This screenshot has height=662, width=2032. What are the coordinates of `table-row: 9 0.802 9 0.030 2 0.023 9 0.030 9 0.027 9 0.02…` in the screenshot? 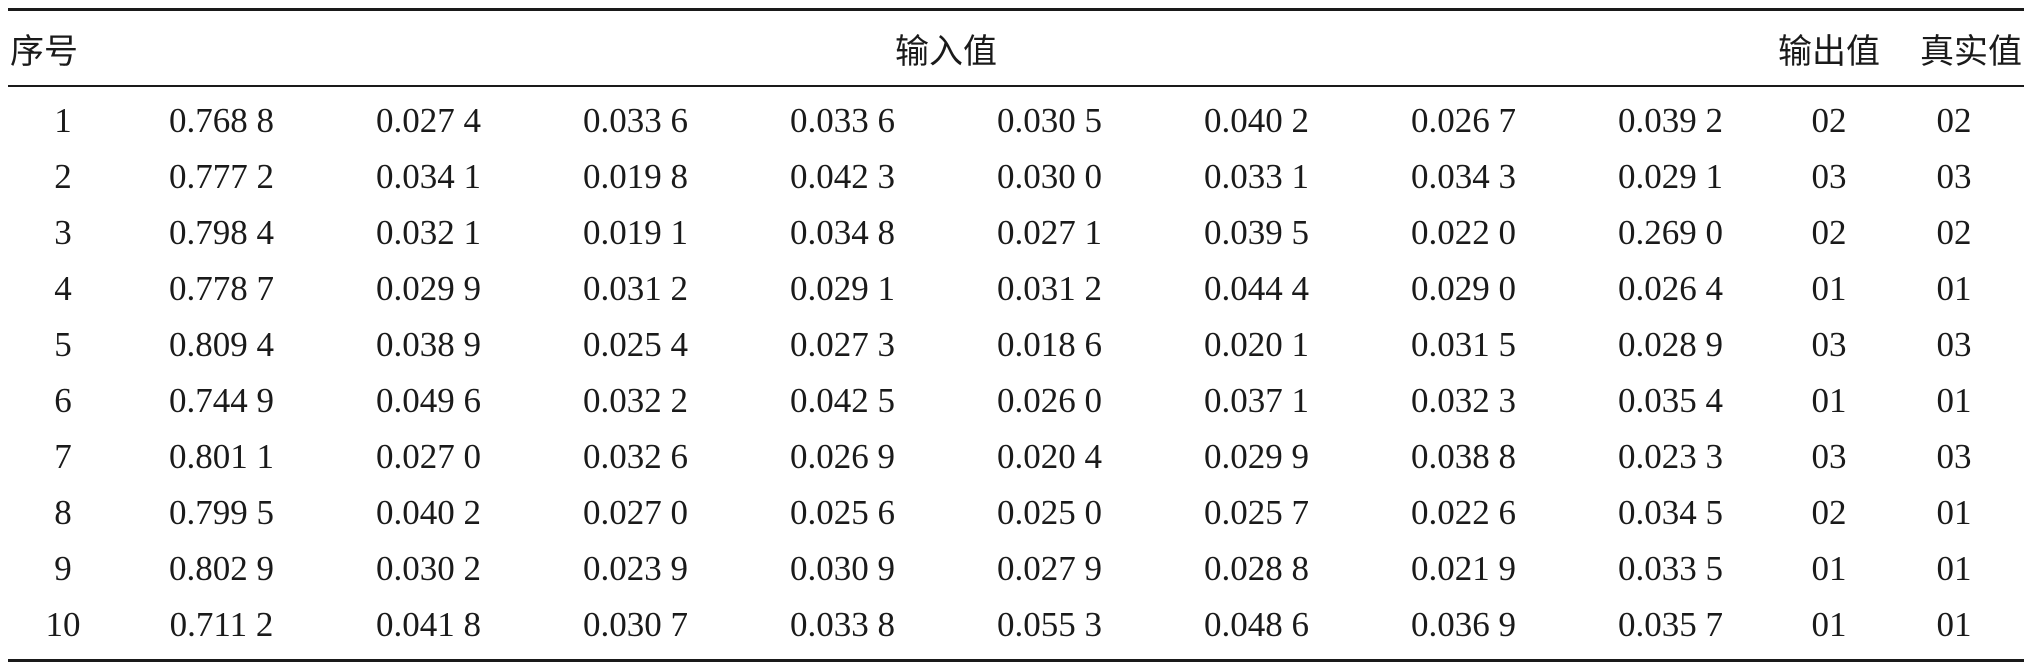 It's located at (1016, 569).